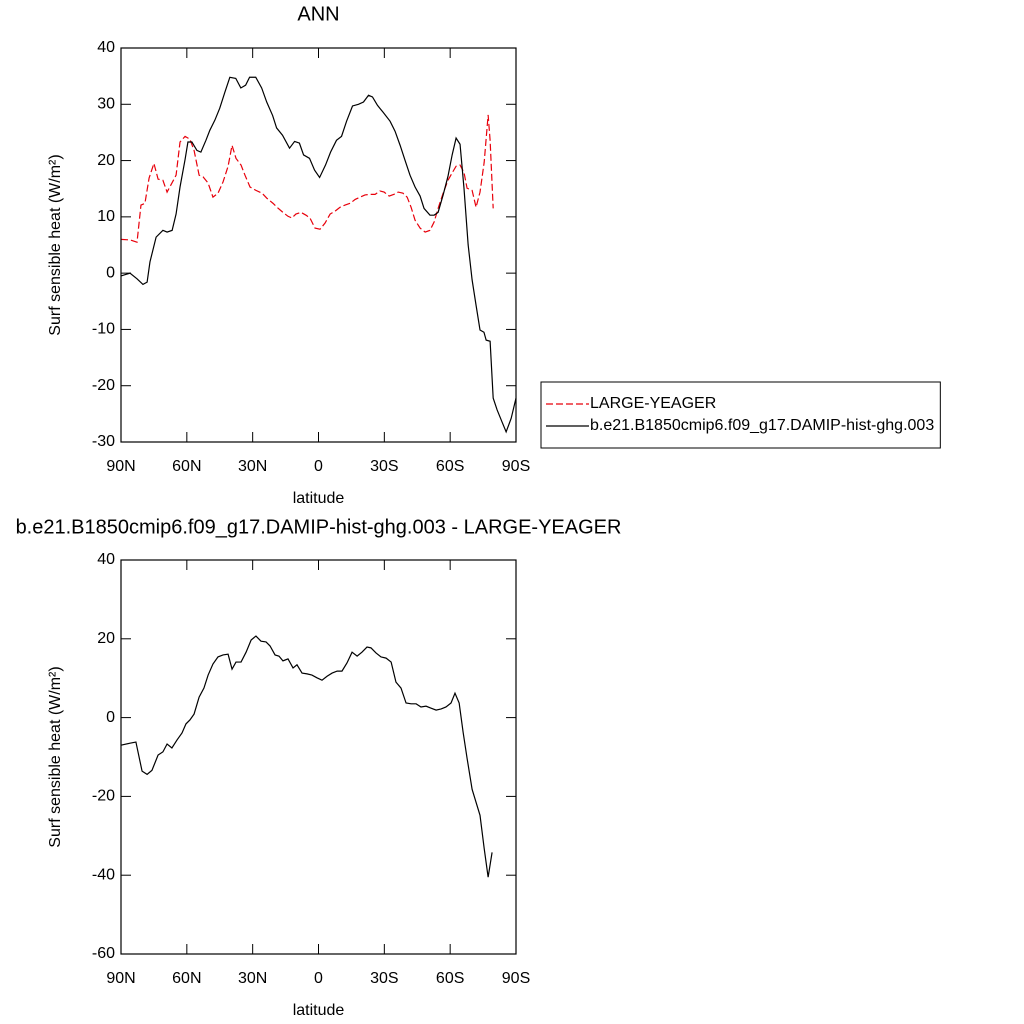 This screenshot has width=1024, height=1024. Describe the element at coordinates (318, 14) in the screenshot. I see `chart-title: ANN` at that location.